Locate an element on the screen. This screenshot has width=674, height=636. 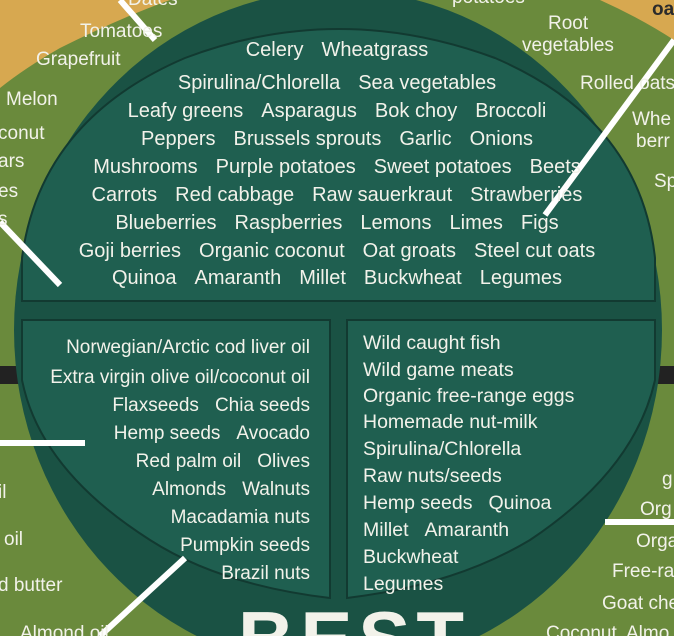
food-item: Celery is located at coordinates (274, 50).